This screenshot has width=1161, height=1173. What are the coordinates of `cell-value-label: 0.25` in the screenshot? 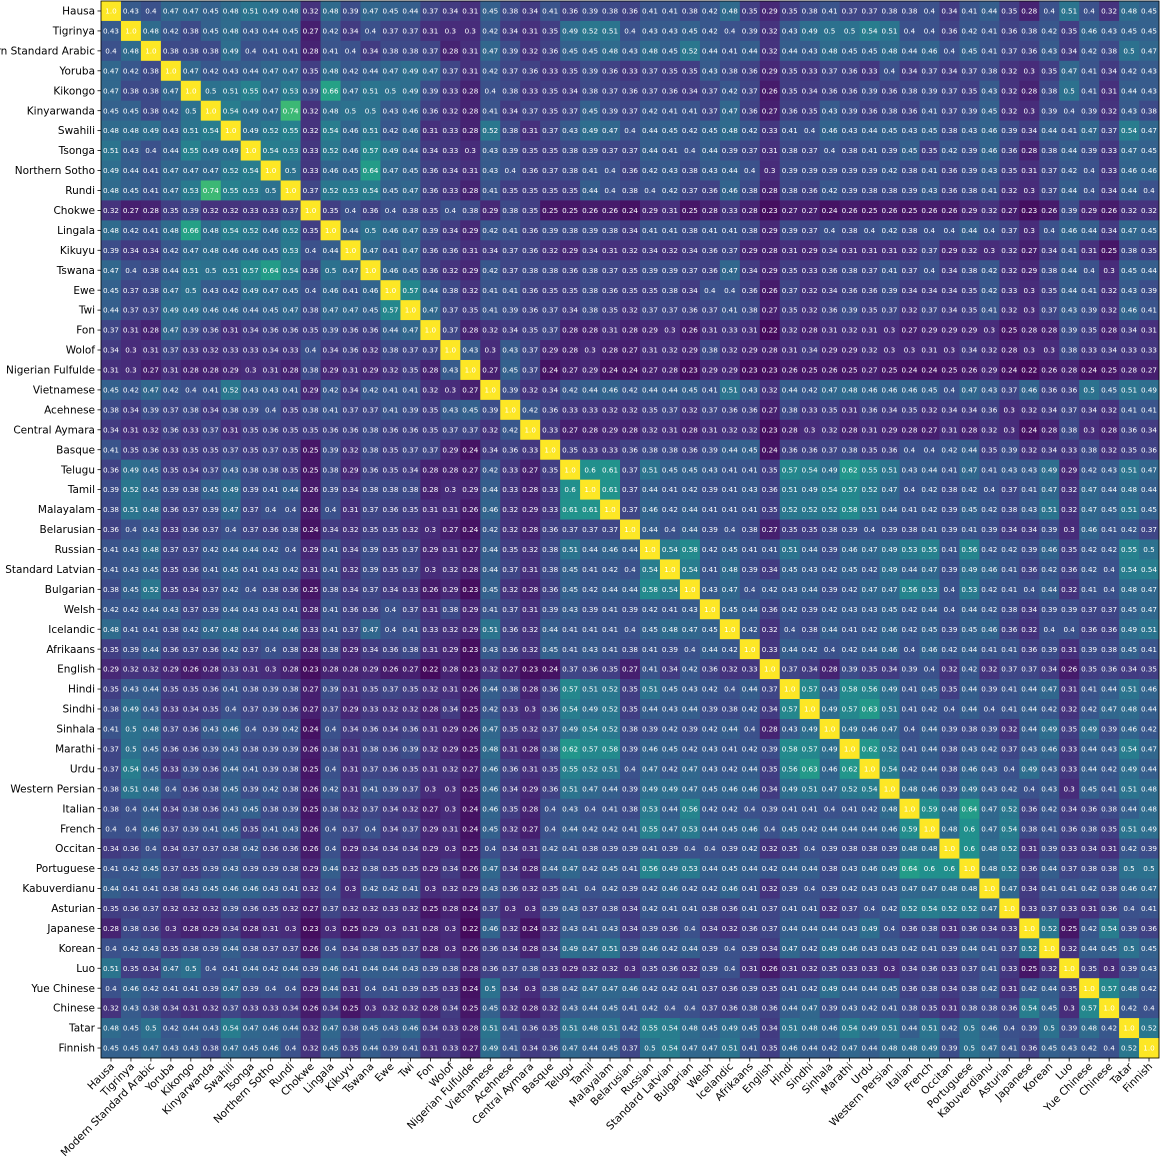 It's located at (1109, 370).